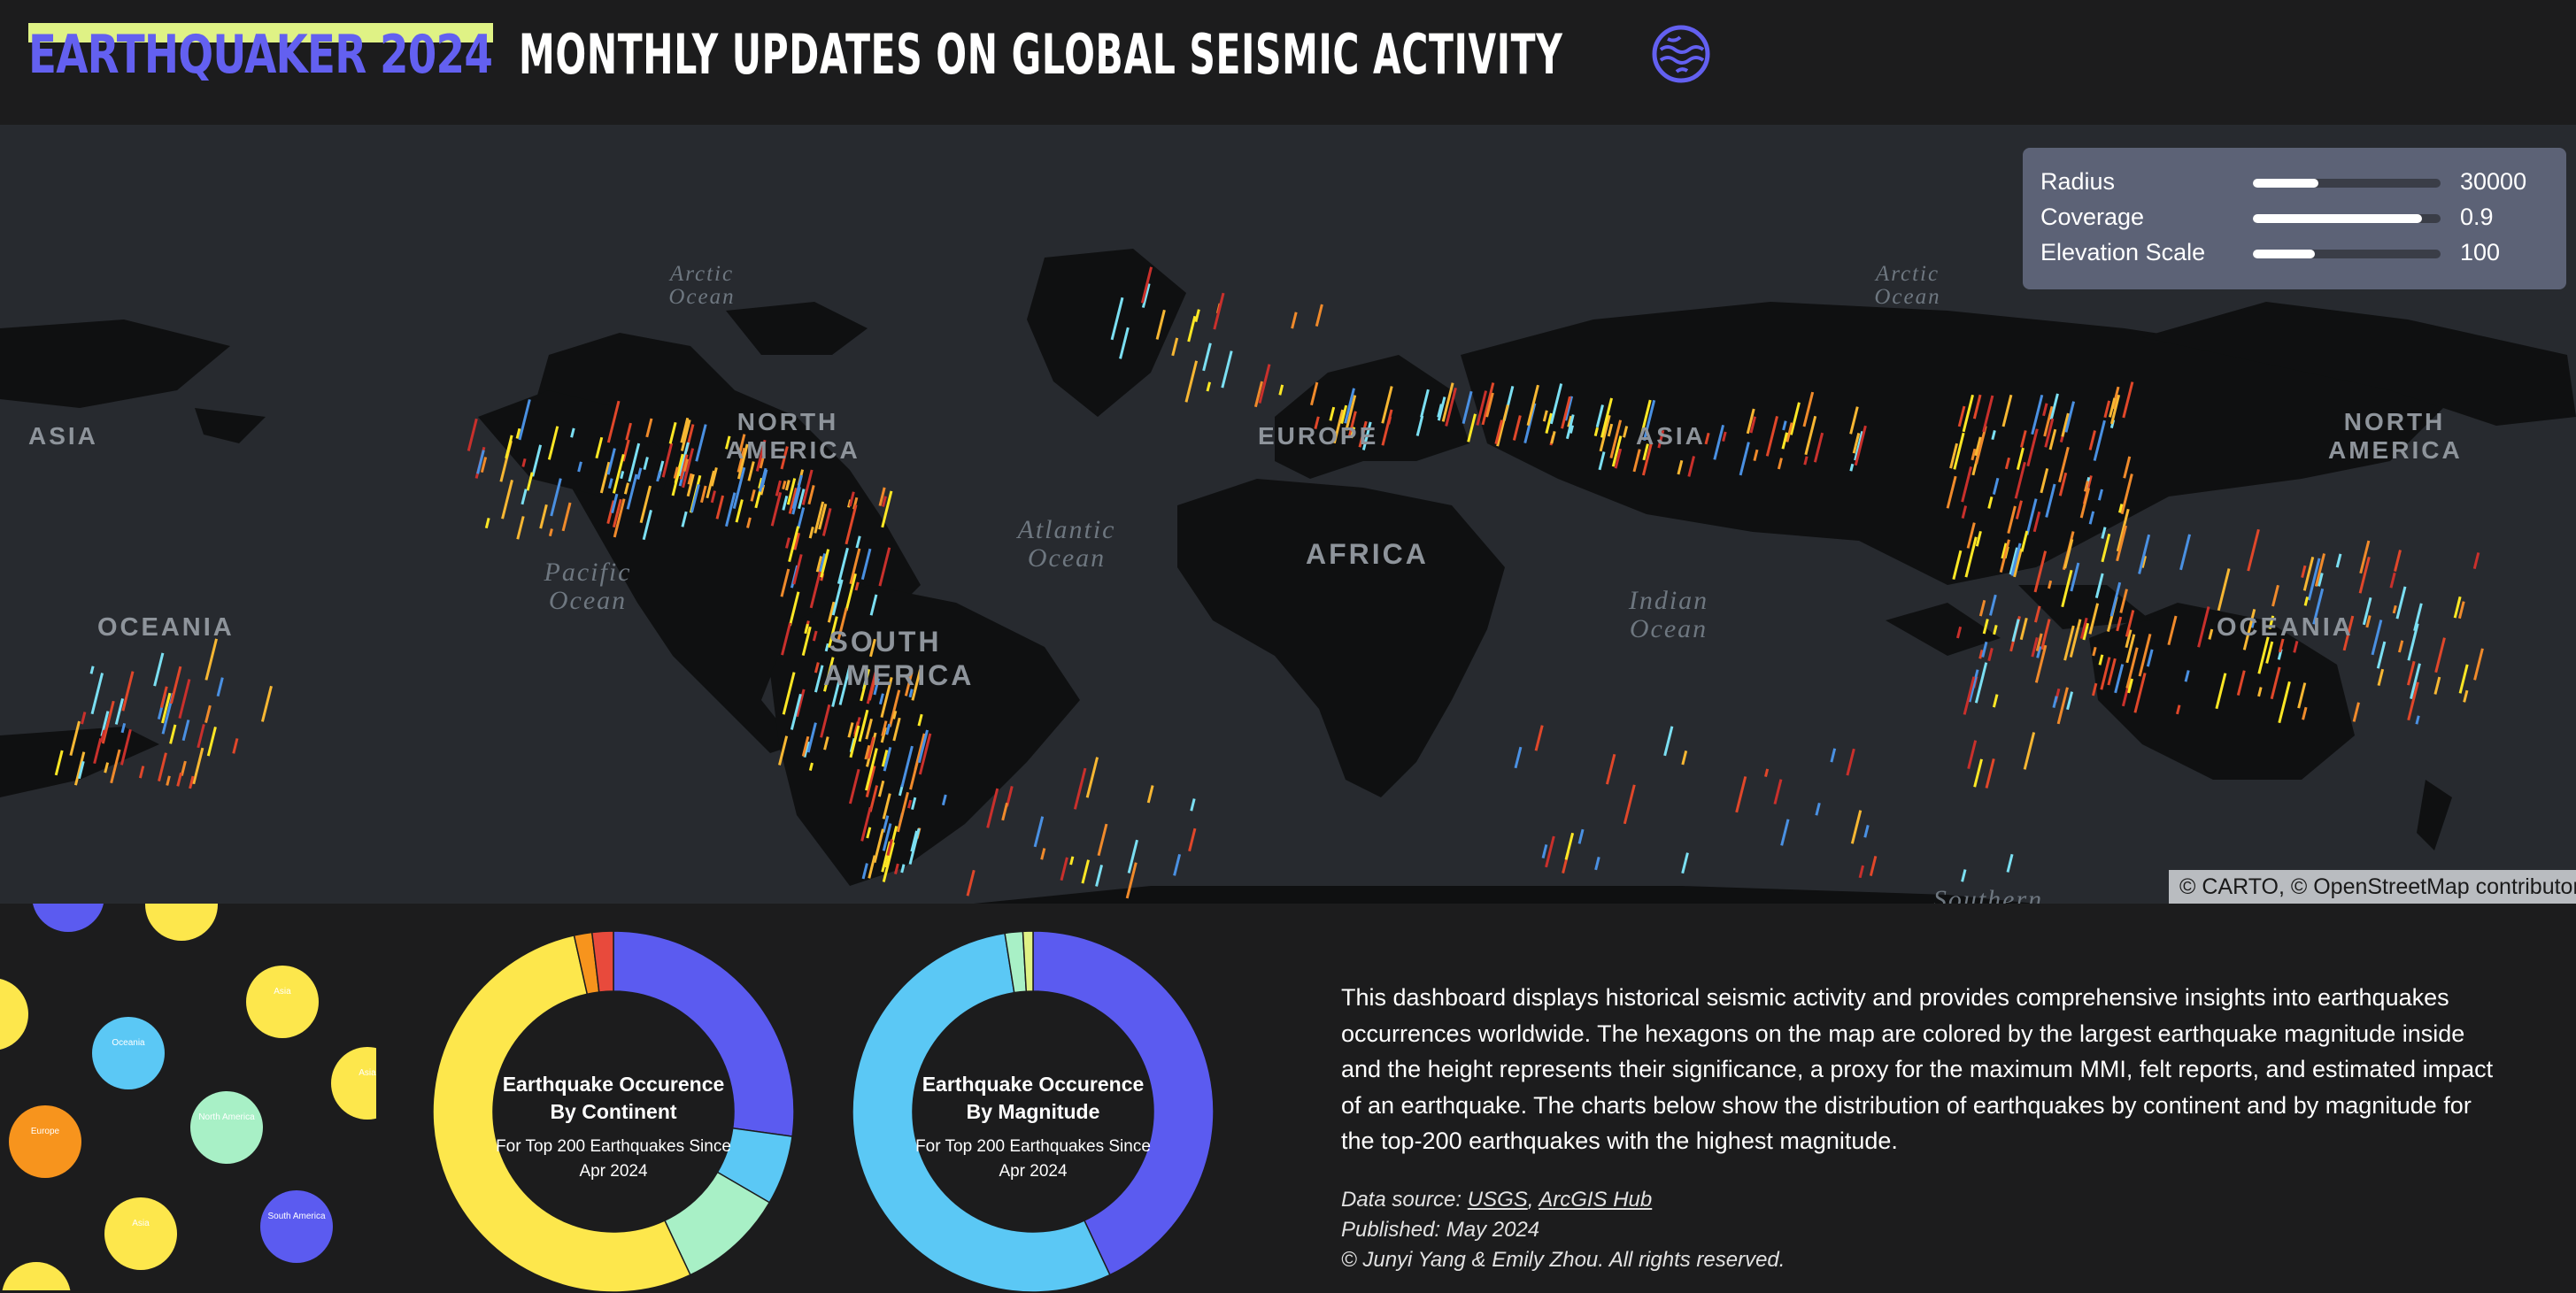 This screenshot has width=2576, height=1293. I want to click on bubble-partial-top, so click(68, 918).